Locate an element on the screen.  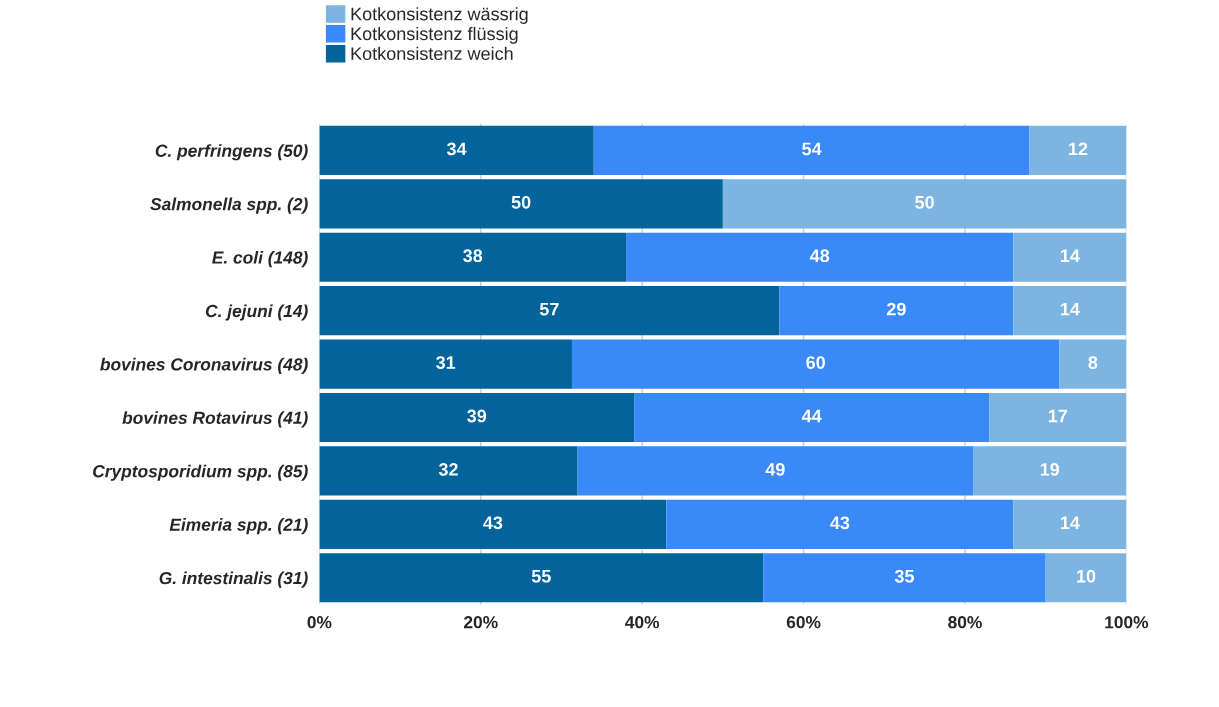
data-label: 48 is located at coordinates (819, 256).